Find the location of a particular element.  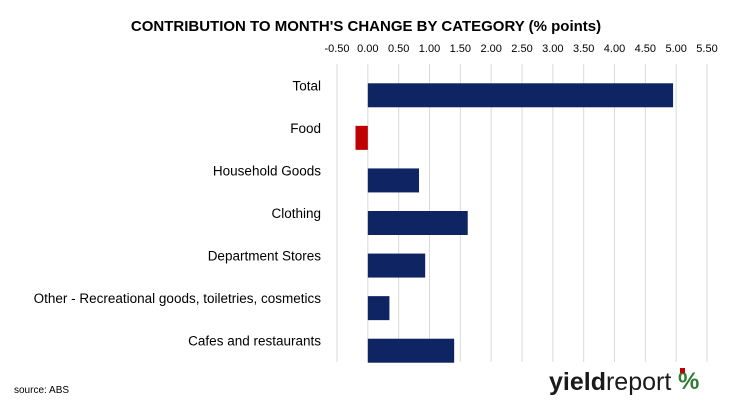

x-tick-label: 2.50 is located at coordinates (521, 49).